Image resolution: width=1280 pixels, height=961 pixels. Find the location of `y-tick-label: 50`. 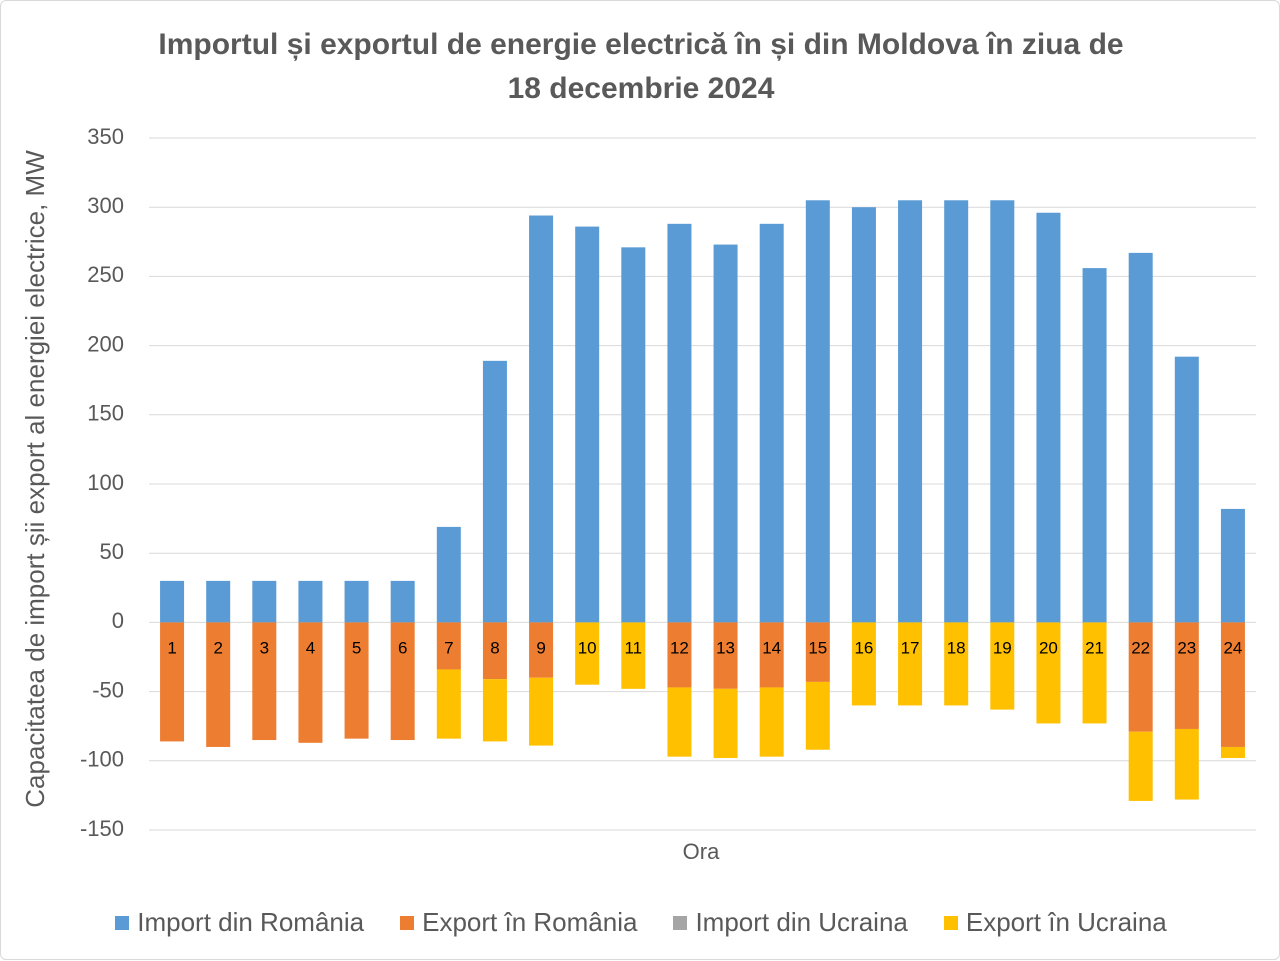

y-tick-label: 50 is located at coordinates (112, 551).